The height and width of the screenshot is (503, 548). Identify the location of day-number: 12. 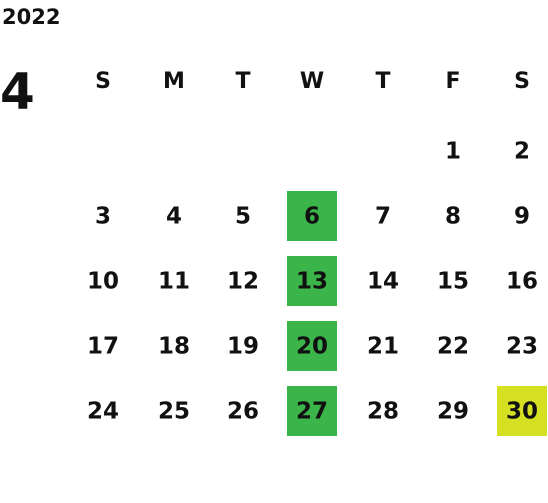
(243, 282).